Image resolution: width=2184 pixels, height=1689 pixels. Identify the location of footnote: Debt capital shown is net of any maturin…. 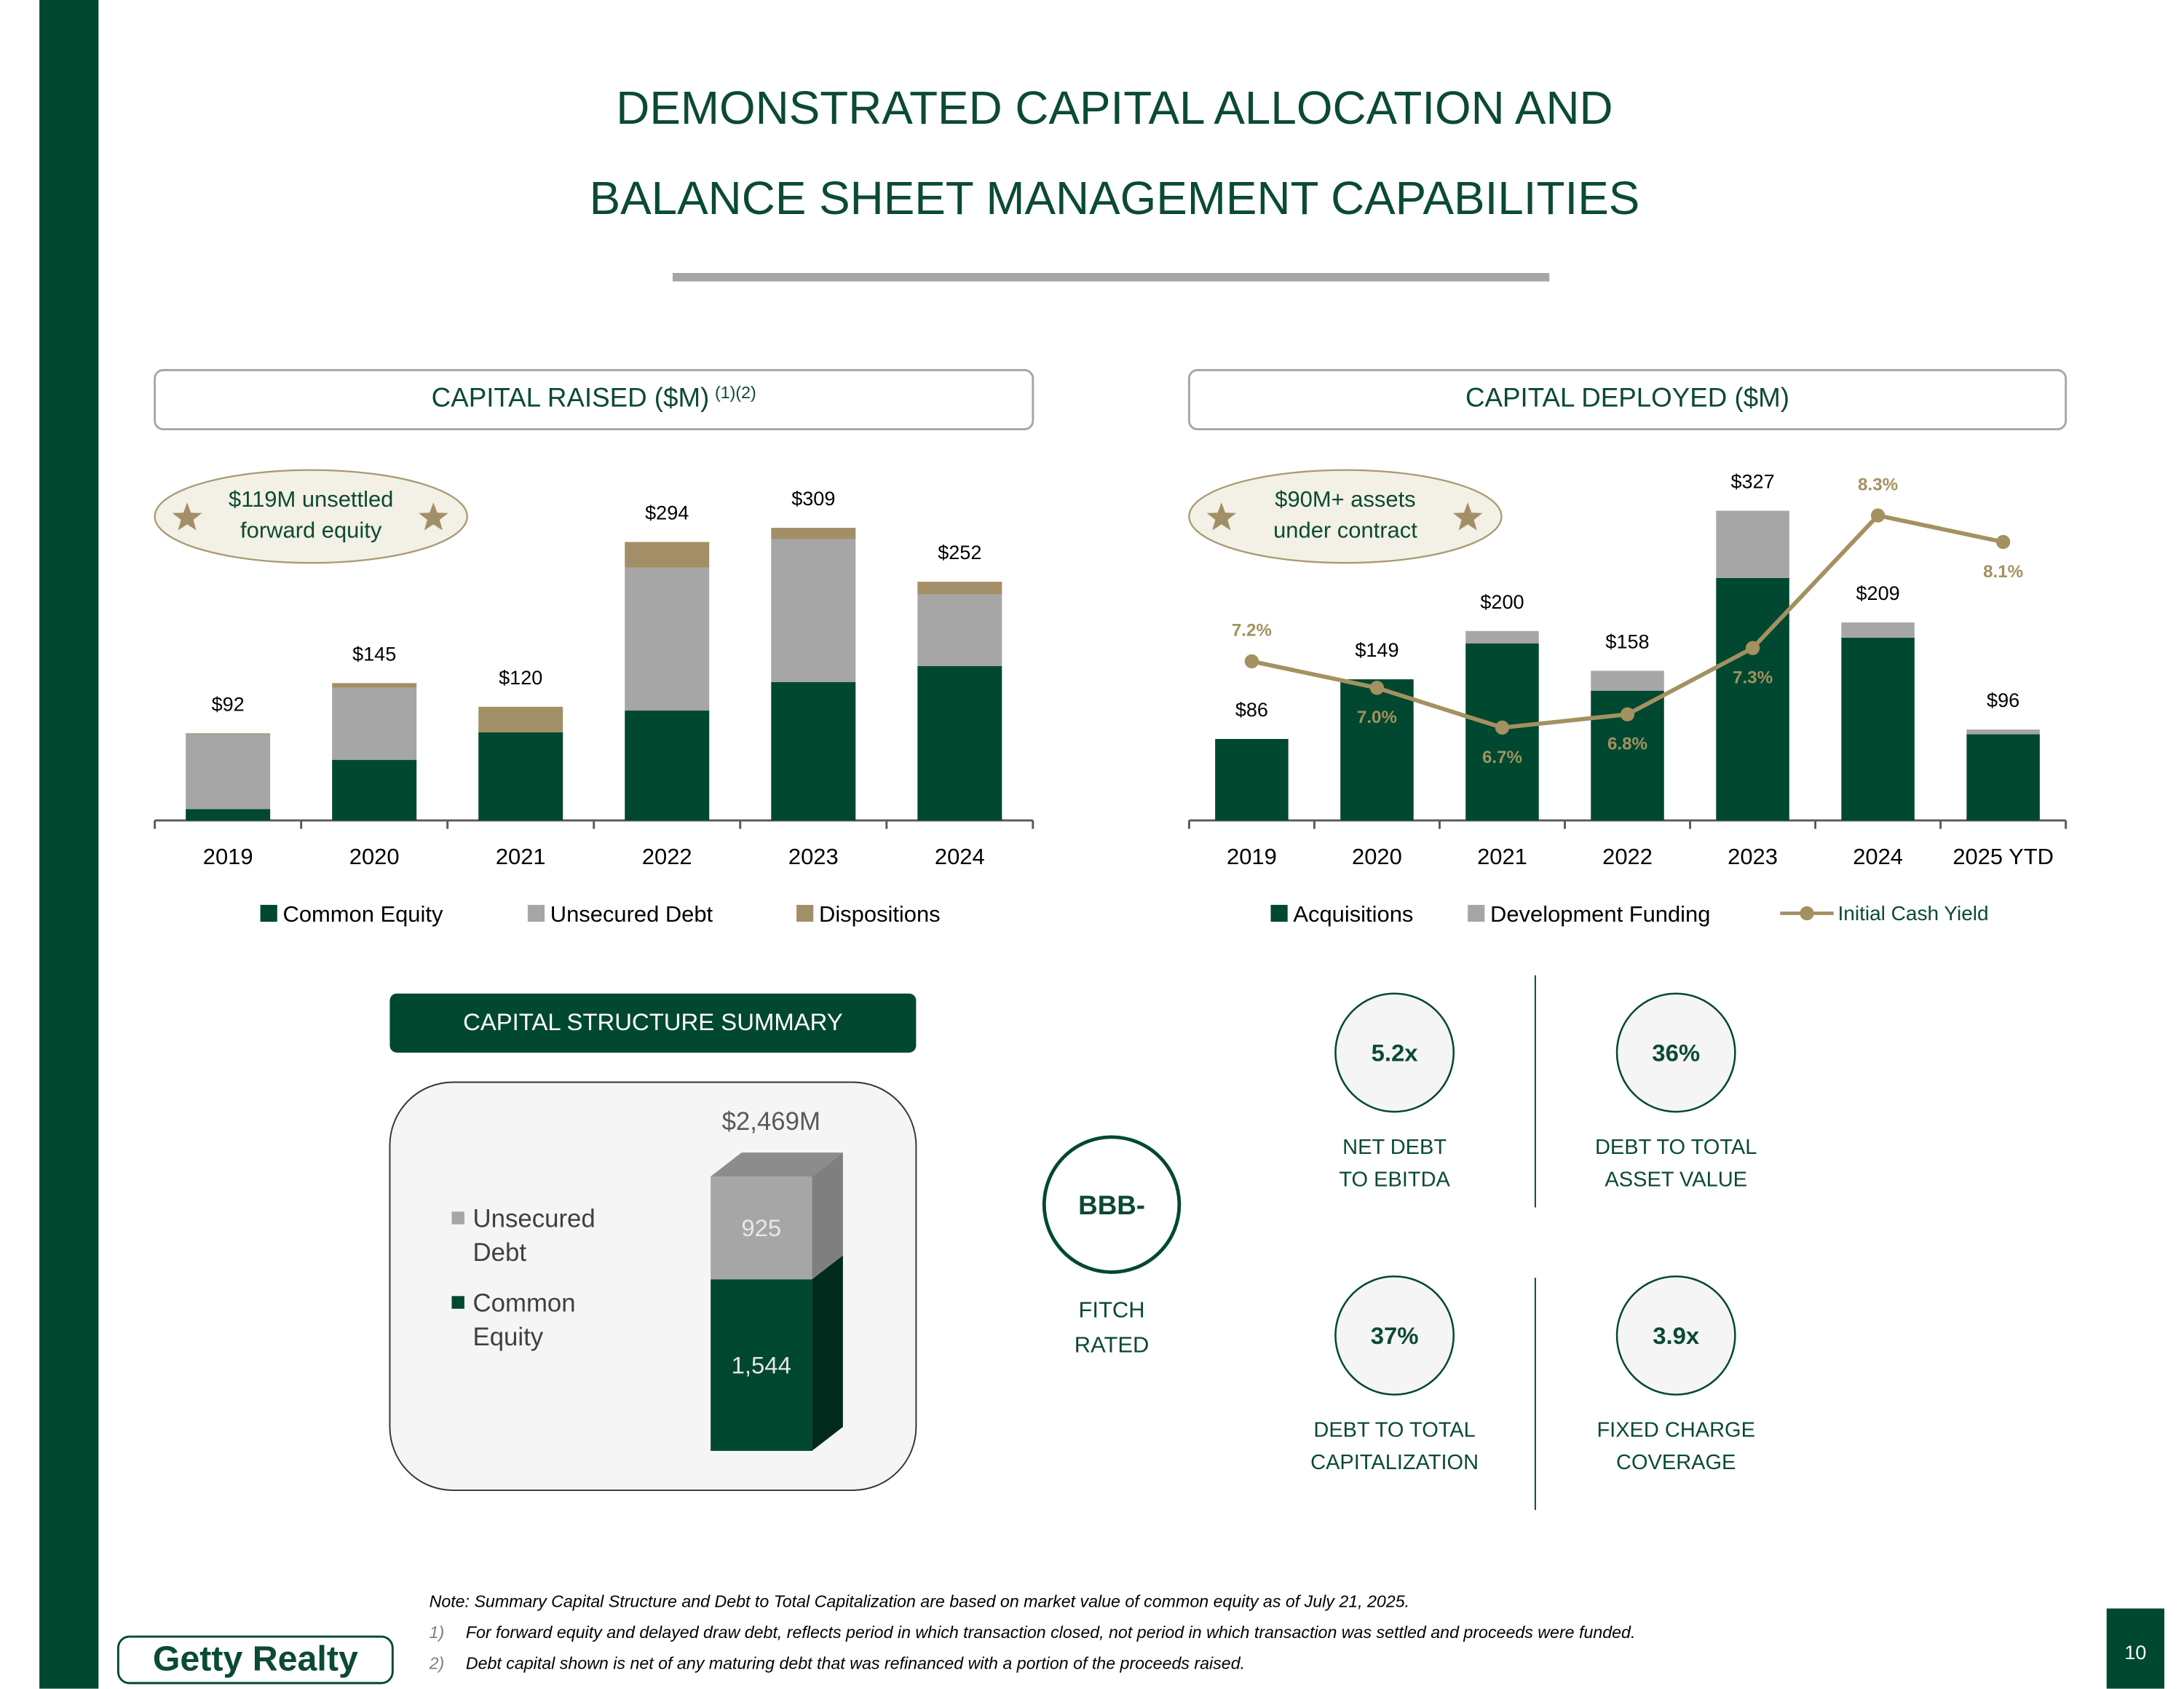
(855, 1663).